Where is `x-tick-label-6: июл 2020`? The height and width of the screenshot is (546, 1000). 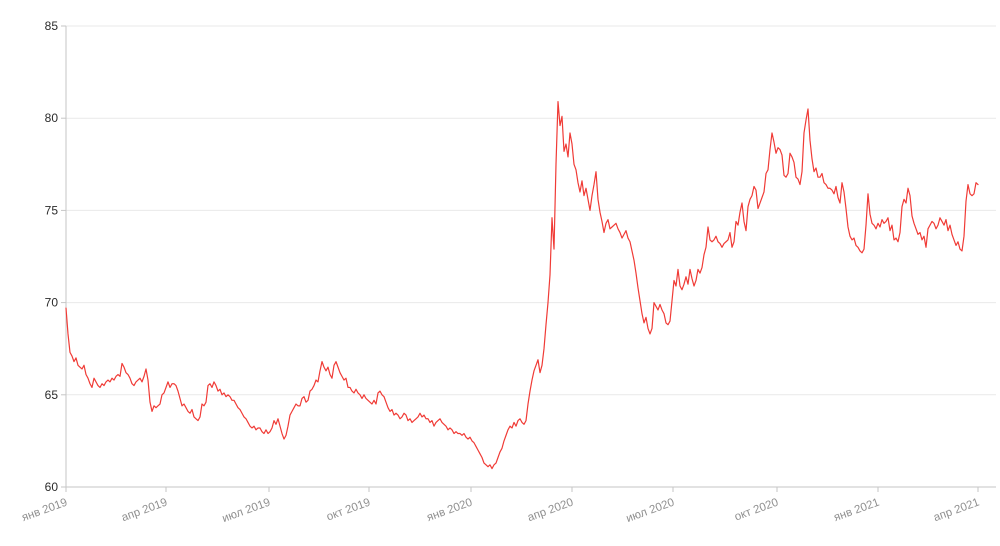
x-tick-label-6: июл 2020 is located at coordinates (650, 511).